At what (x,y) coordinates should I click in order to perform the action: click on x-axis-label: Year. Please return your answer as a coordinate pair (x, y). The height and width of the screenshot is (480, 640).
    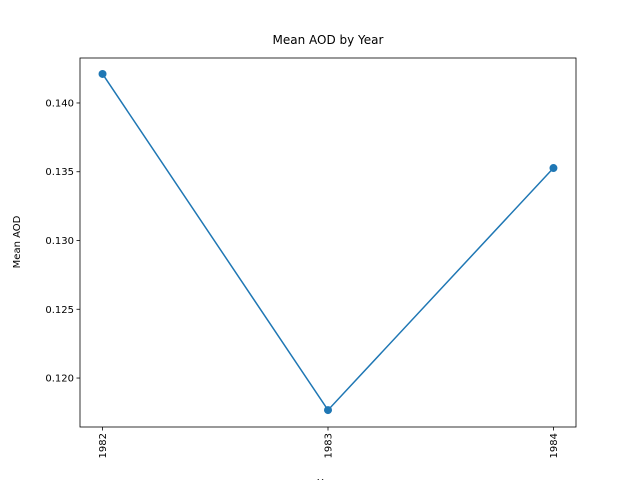
    Looking at the image, I should click on (327, 479).